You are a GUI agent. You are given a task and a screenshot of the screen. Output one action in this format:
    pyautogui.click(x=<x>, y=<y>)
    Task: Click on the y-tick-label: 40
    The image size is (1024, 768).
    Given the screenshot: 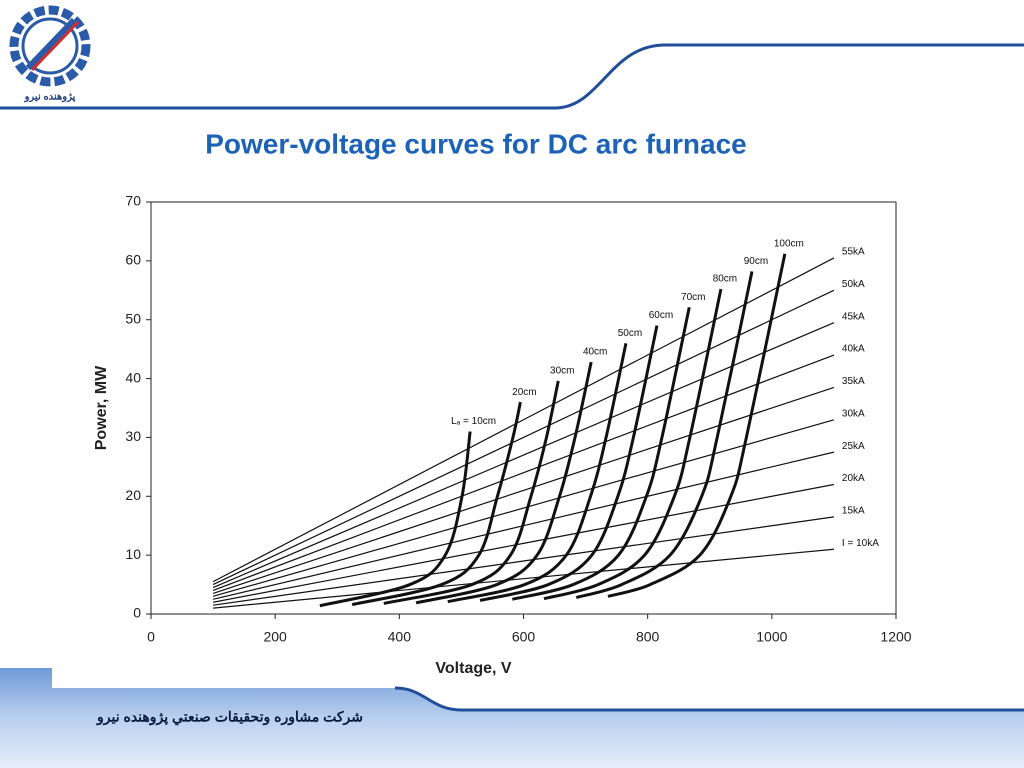 What is the action you would take?
    pyautogui.click(x=133, y=377)
    